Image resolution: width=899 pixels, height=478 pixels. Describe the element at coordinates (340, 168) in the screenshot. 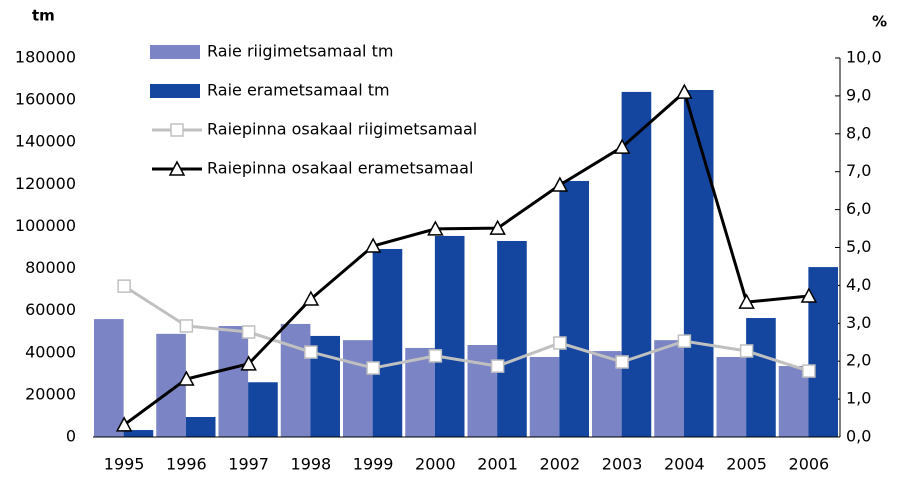

I see `legend-label: Raiepinna osakaal erametsamaal` at that location.